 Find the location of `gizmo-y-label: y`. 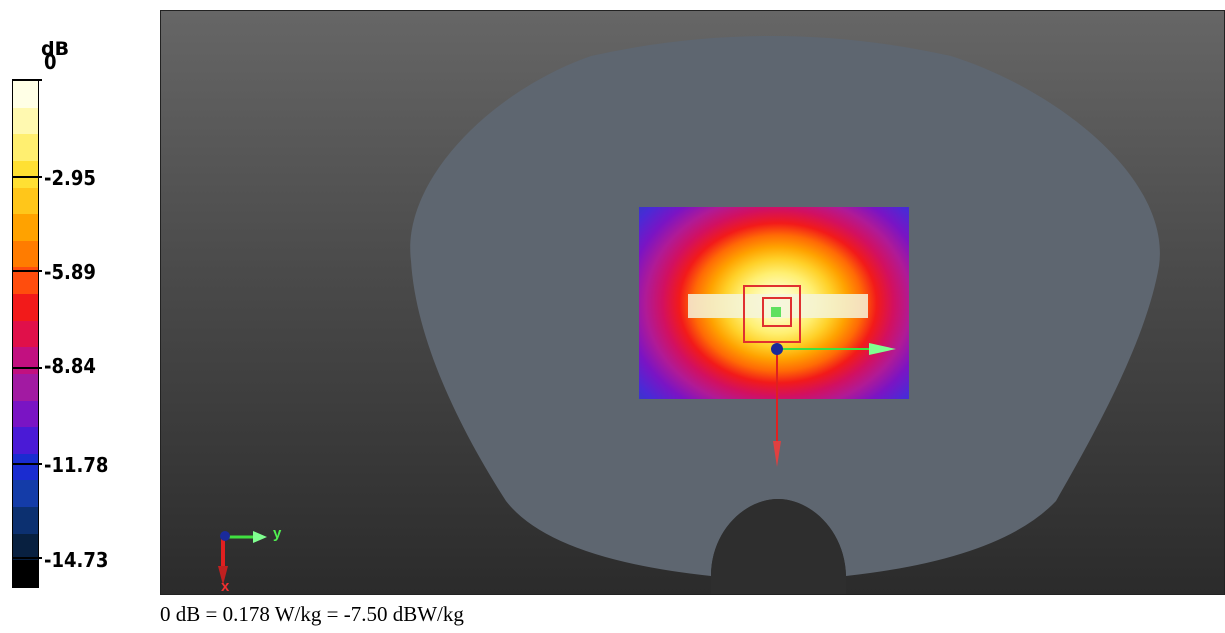

gizmo-y-label: y is located at coordinates (277, 533).